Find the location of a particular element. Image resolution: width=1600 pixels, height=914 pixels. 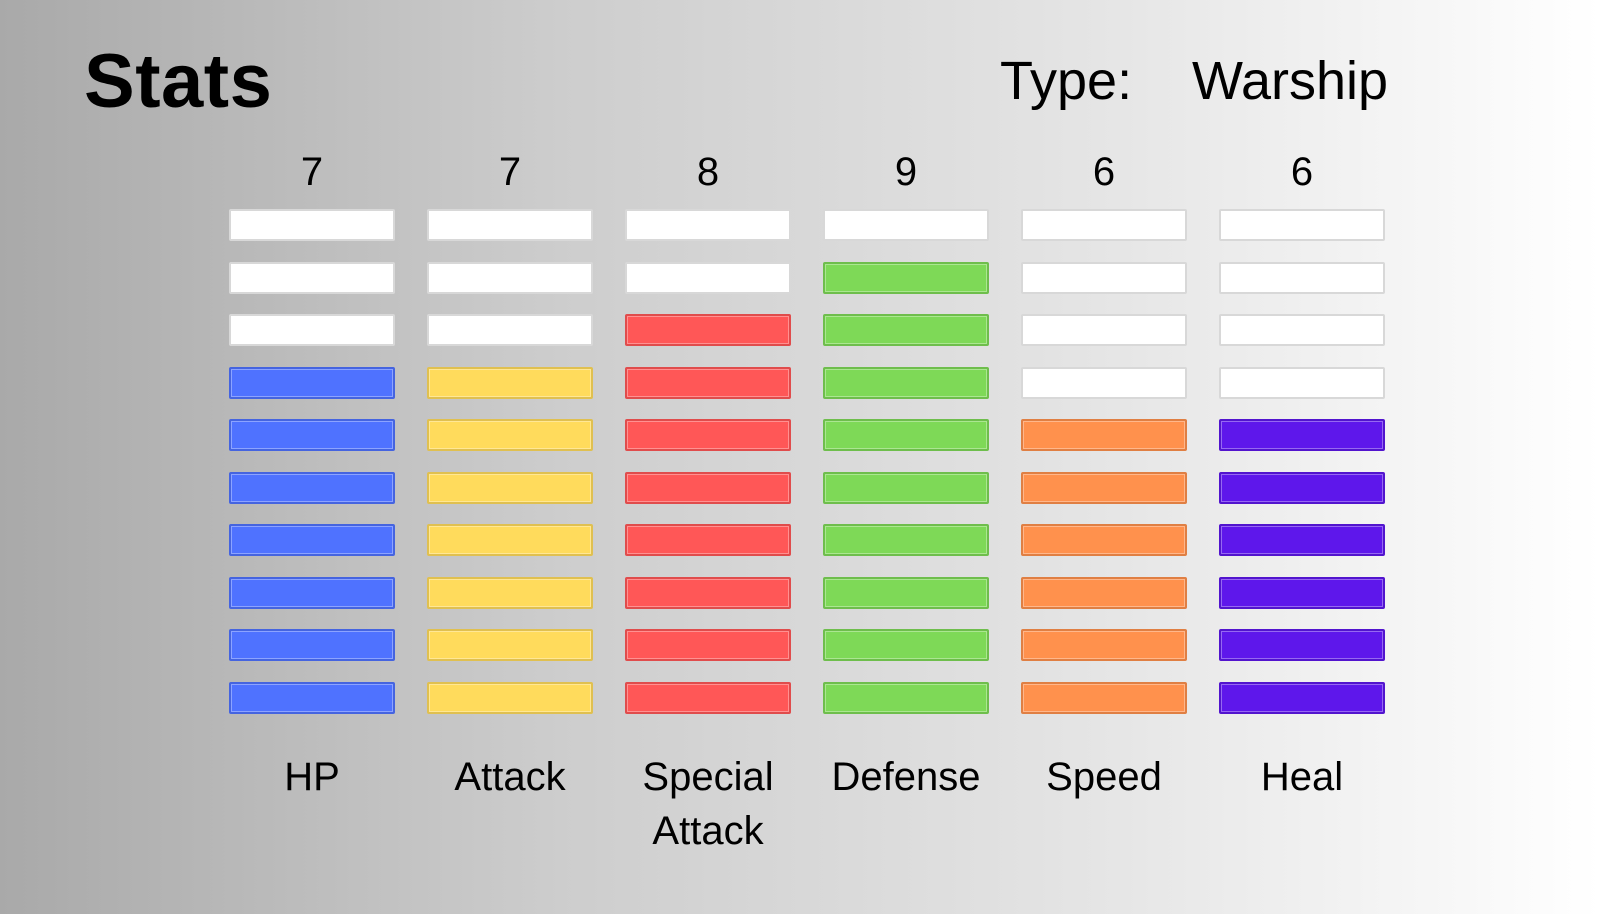

type-label: Type: is located at coordinates (1066, 81).